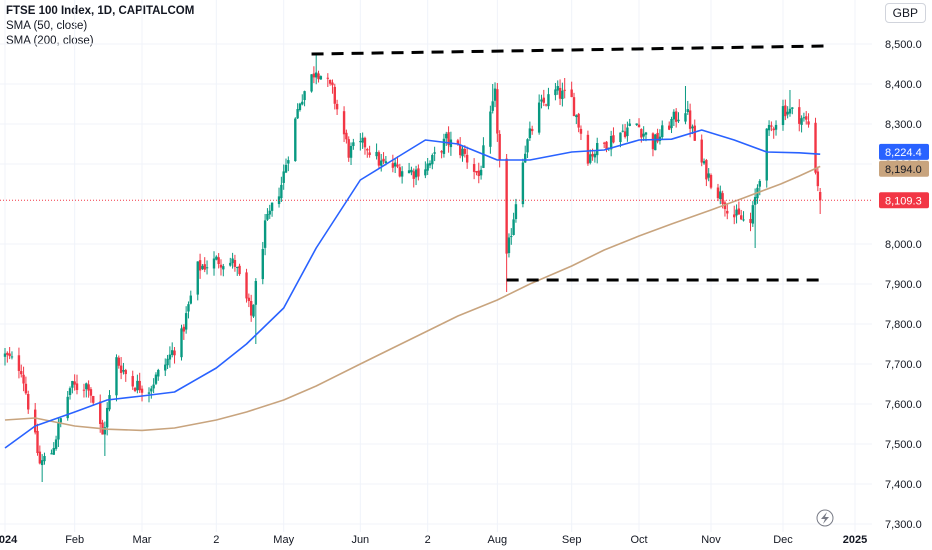  I want to click on x-tick-label: Sep, so click(572, 540).